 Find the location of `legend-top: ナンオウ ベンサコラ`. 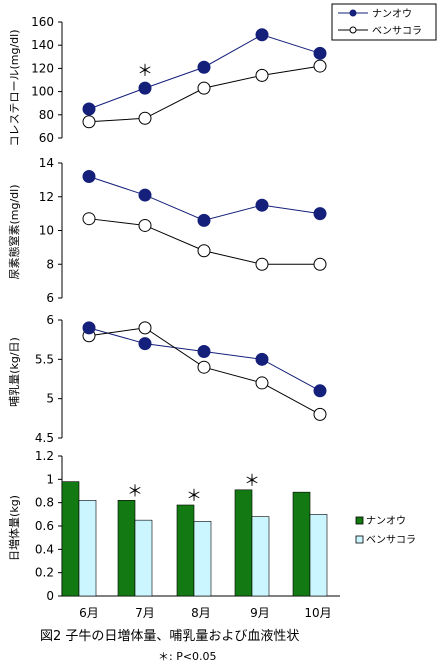

legend-top: ナンオウ ベンサコラ is located at coordinates (384, 22).